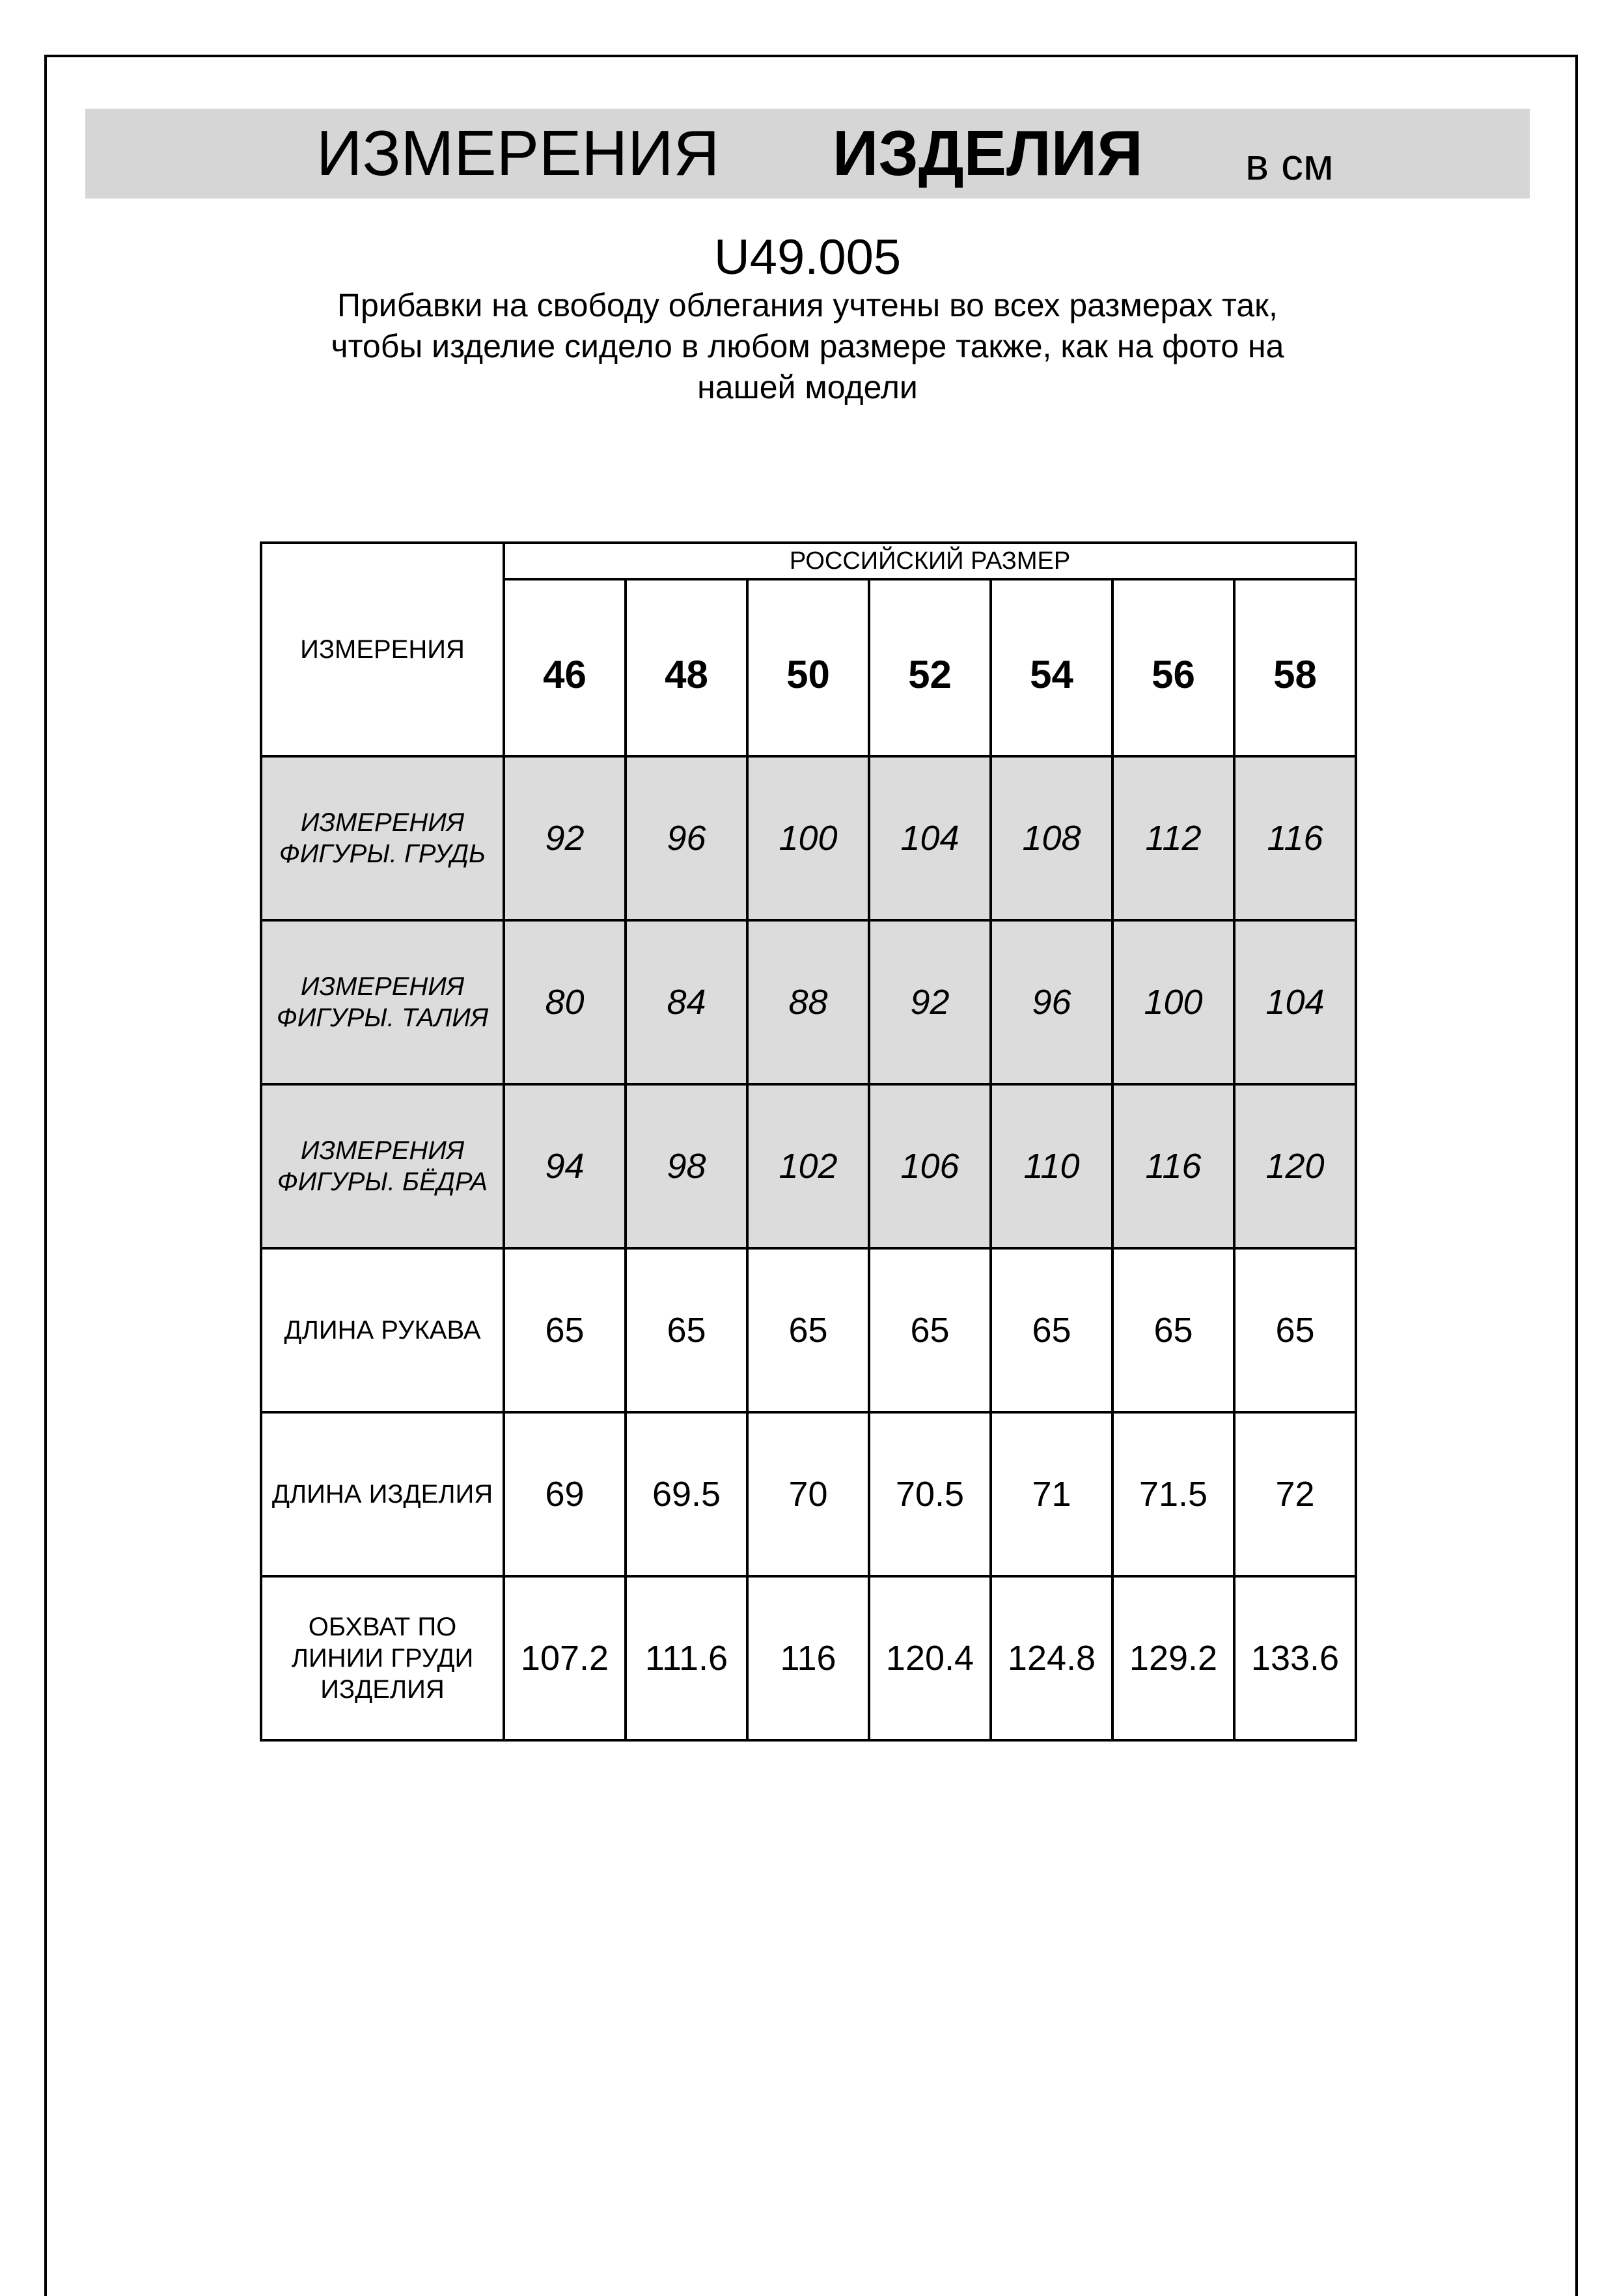 The height and width of the screenshot is (2296, 1615). What do you see at coordinates (1173, 839) in the screenshot?
I see `value-cell: 112` at bounding box center [1173, 839].